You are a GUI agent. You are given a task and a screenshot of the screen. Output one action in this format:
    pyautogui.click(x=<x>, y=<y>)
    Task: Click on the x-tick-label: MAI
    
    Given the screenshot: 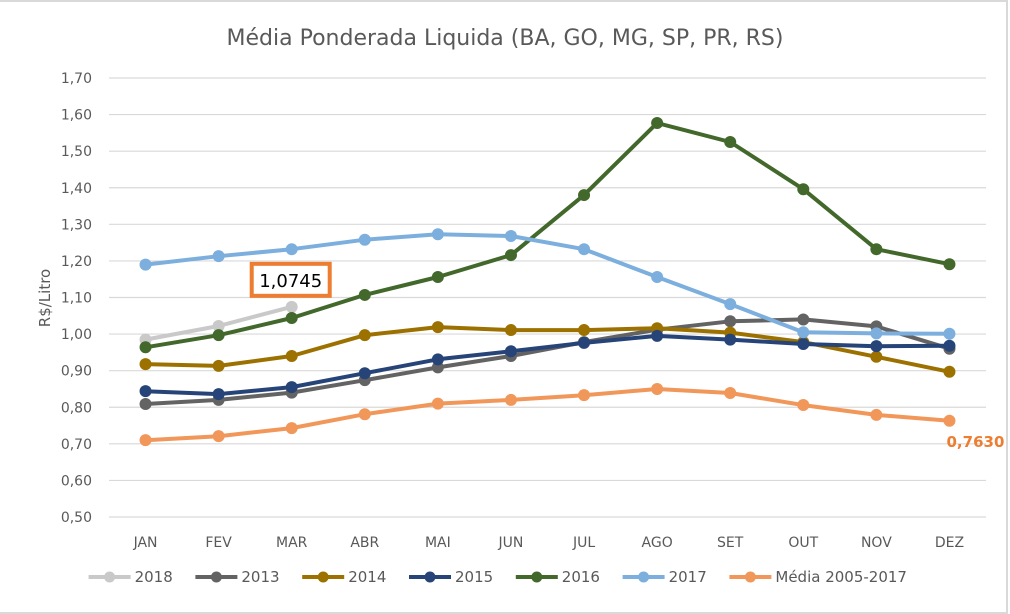 What is the action you would take?
    pyautogui.click(x=438, y=543)
    